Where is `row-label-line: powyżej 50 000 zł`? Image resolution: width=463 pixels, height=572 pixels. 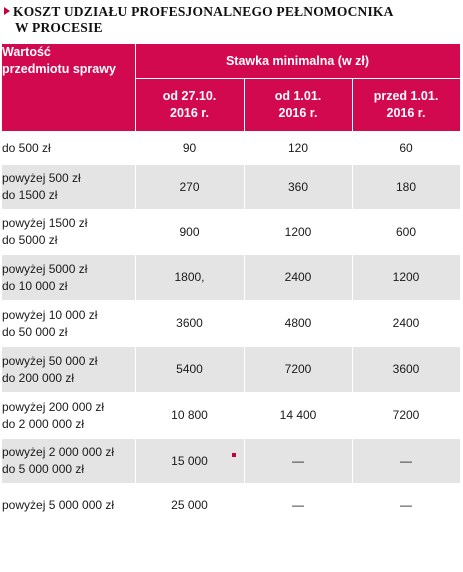 row-label-line: powyżej 50 000 zł is located at coordinates (50, 360).